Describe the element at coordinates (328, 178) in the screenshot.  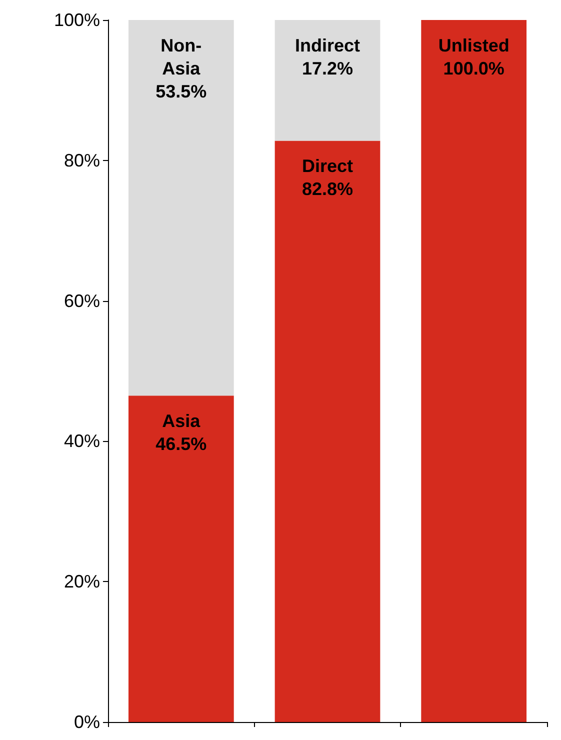
I see `data-label: Direct 82.8%` at that location.